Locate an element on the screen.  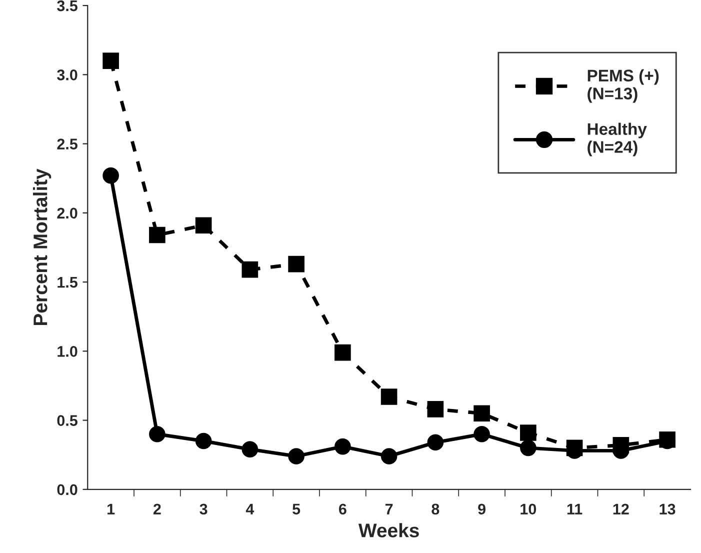
y-axis-title: Percent Mortality is located at coordinates (42, 247).